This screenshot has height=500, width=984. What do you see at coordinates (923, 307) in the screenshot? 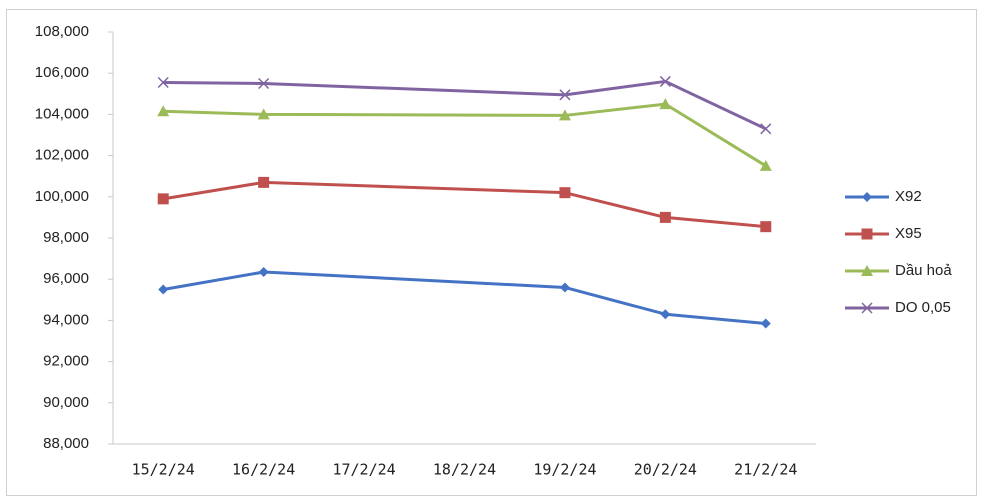
I see `legend-label: DO 0,05` at bounding box center [923, 307].